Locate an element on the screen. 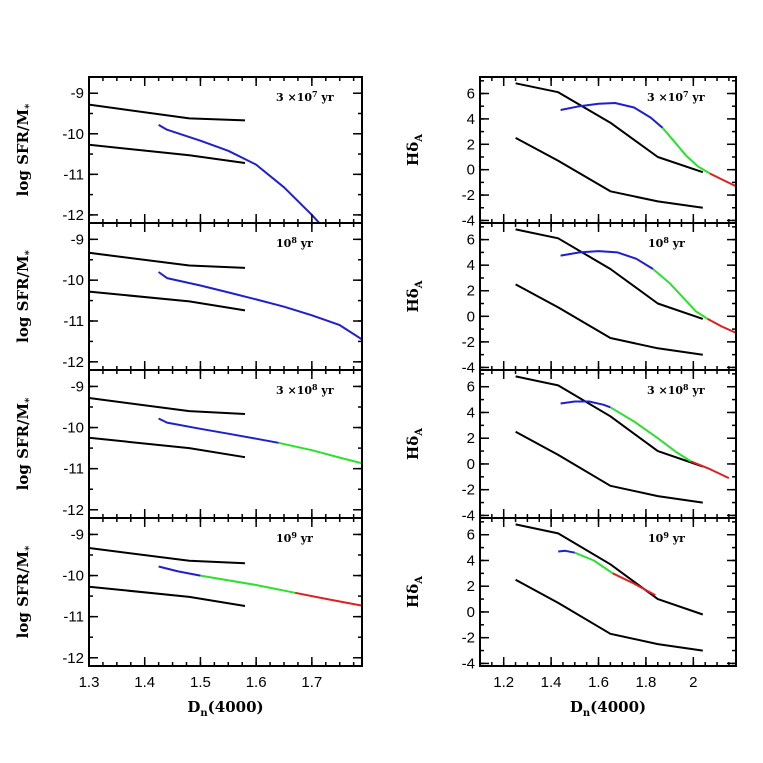  x-tick-label: 2 is located at coordinates (693, 682).